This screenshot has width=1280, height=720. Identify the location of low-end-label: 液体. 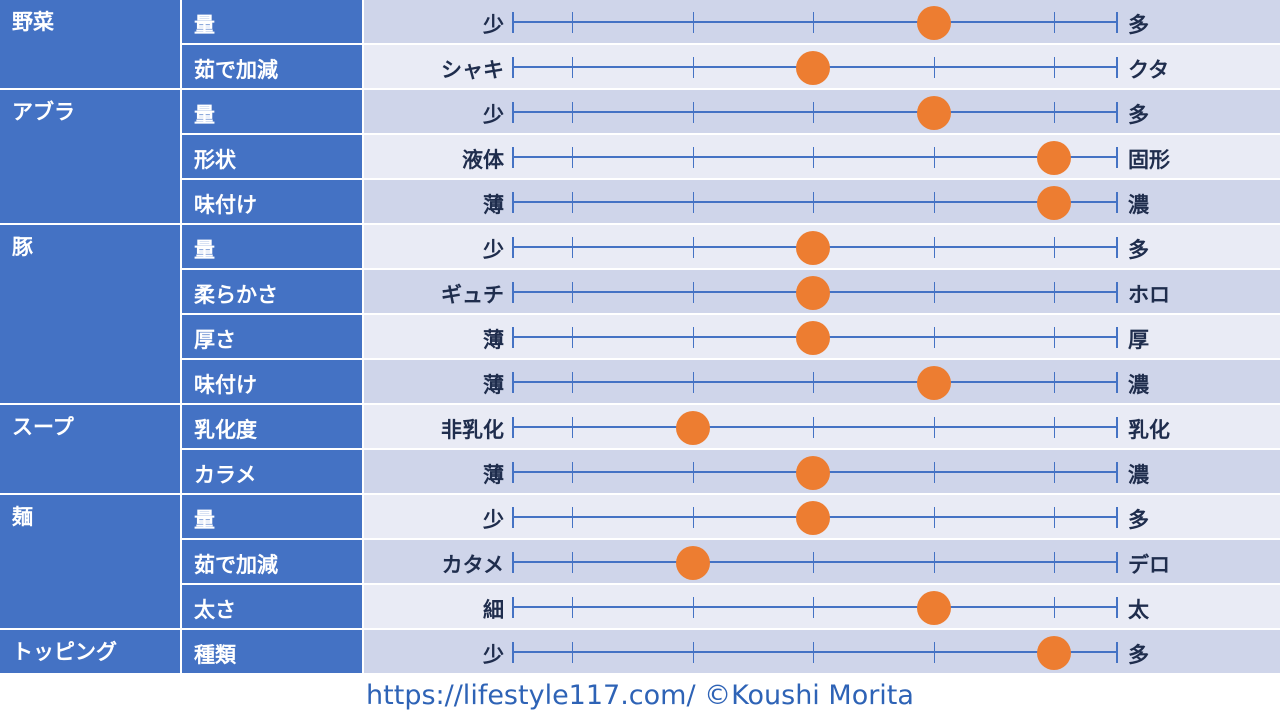
(483, 160).